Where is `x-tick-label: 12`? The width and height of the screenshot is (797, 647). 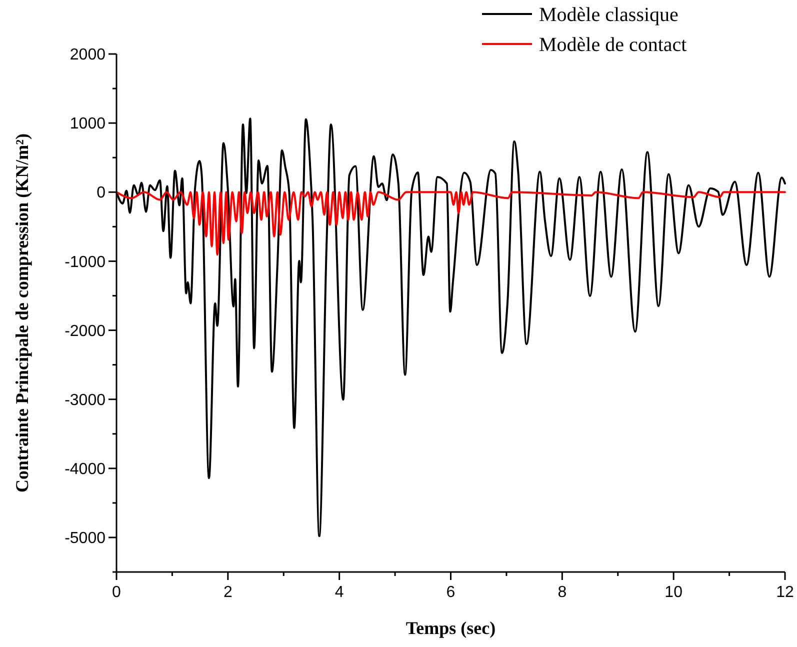
x-tick-label: 12 is located at coordinates (785, 592).